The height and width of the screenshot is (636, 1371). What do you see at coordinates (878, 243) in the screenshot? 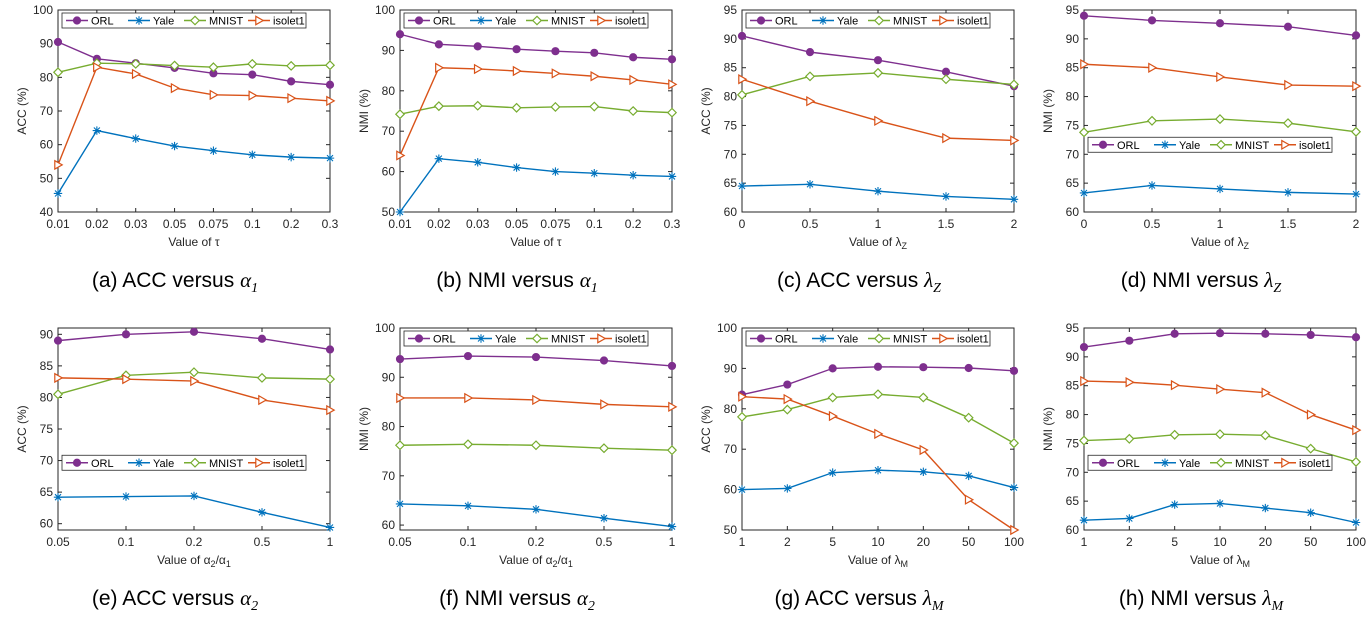
I see `x-axis-label: Value of λZ` at bounding box center [878, 243].